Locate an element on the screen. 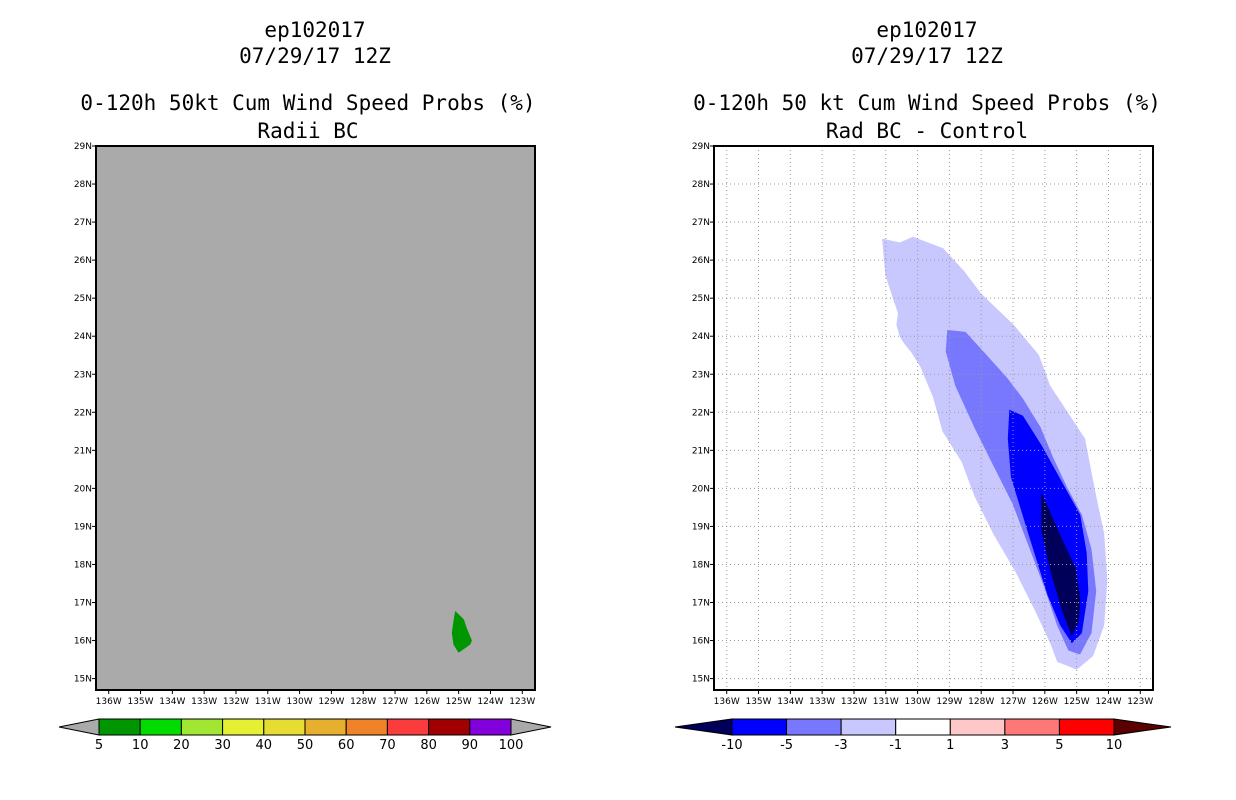 The image size is (1236, 800). colorbar-label: -10 is located at coordinates (731, 745).